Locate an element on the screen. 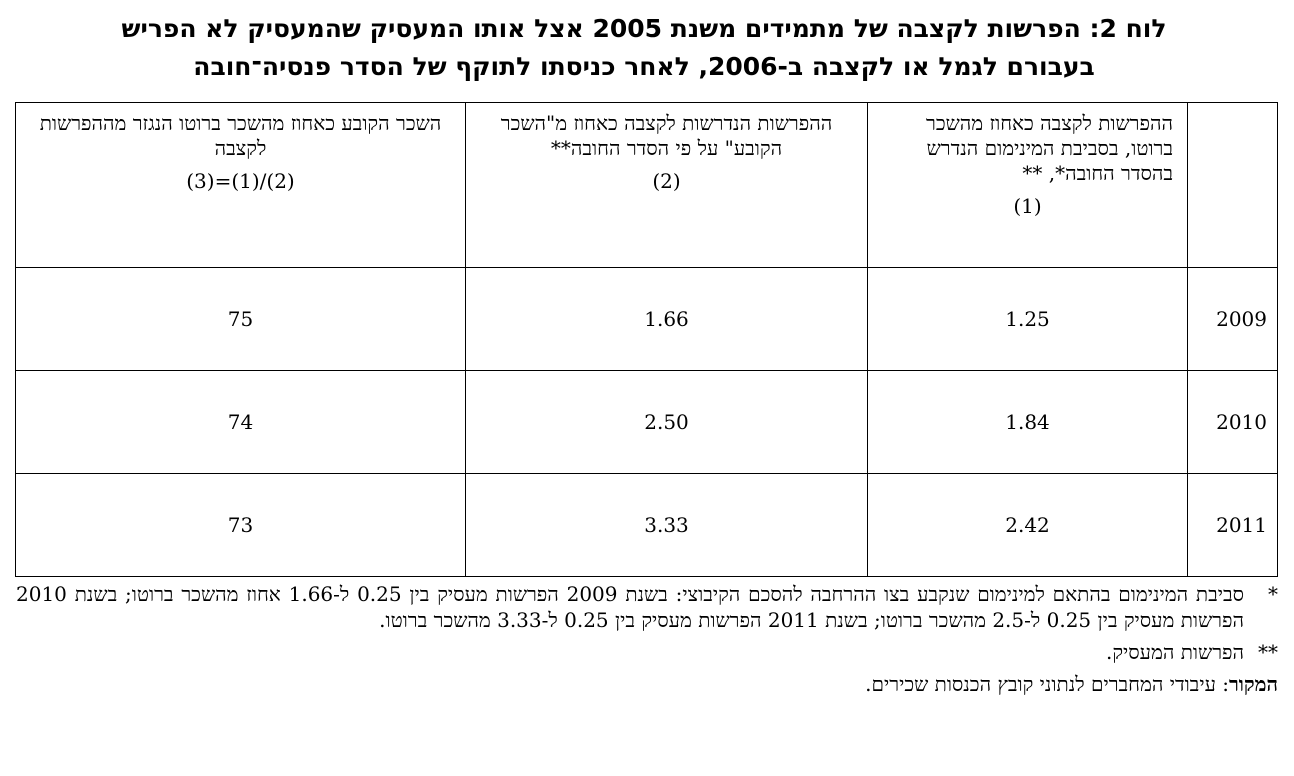 The height and width of the screenshot is (776, 1294). footnote-2-mark: ** is located at coordinates (1268, 652).